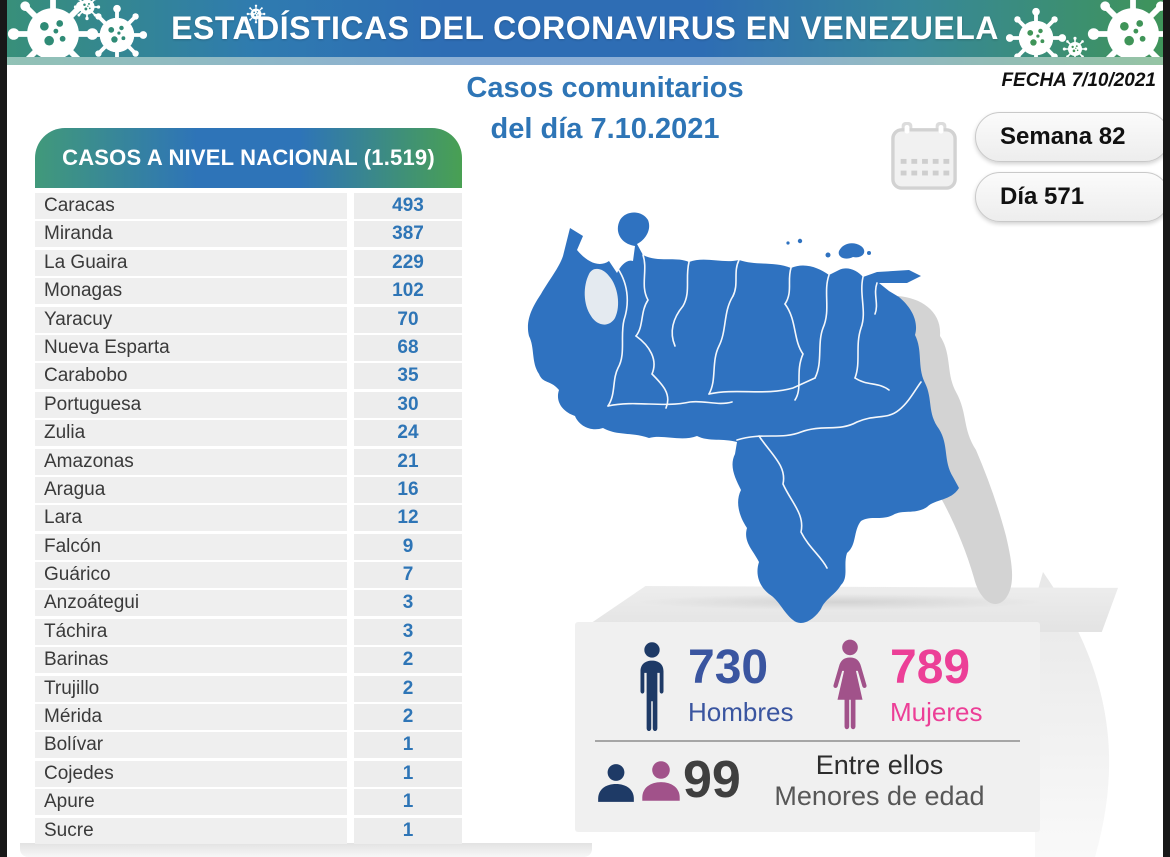  What do you see at coordinates (408, 319) in the screenshot?
I see `state-value: 70` at bounding box center [408, 319].